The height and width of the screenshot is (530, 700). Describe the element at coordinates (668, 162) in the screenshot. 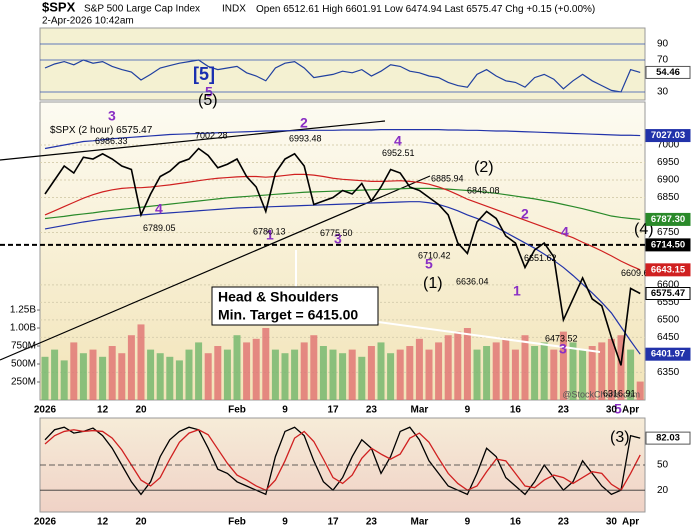

I see `y-tick-label: 6950` at that location.